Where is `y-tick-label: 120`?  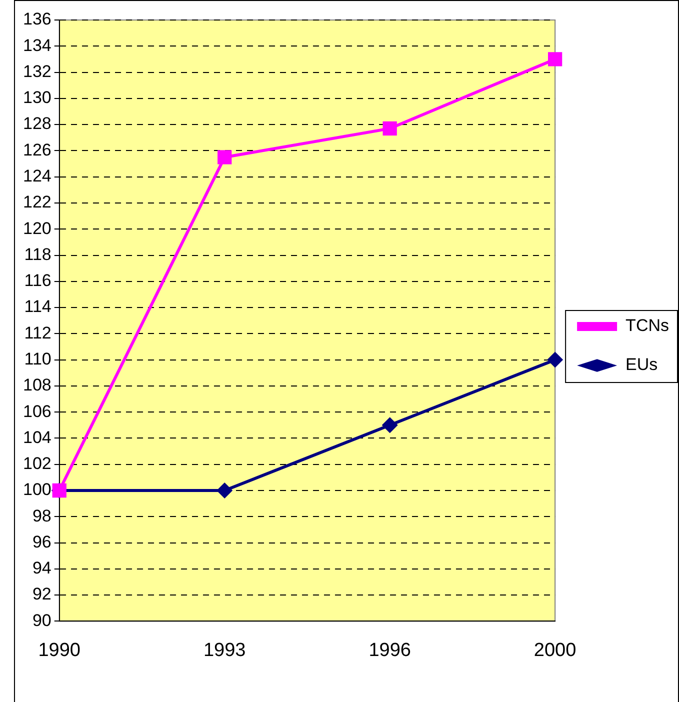 y-tick-label: 120 is located at coordinates (37, 228).